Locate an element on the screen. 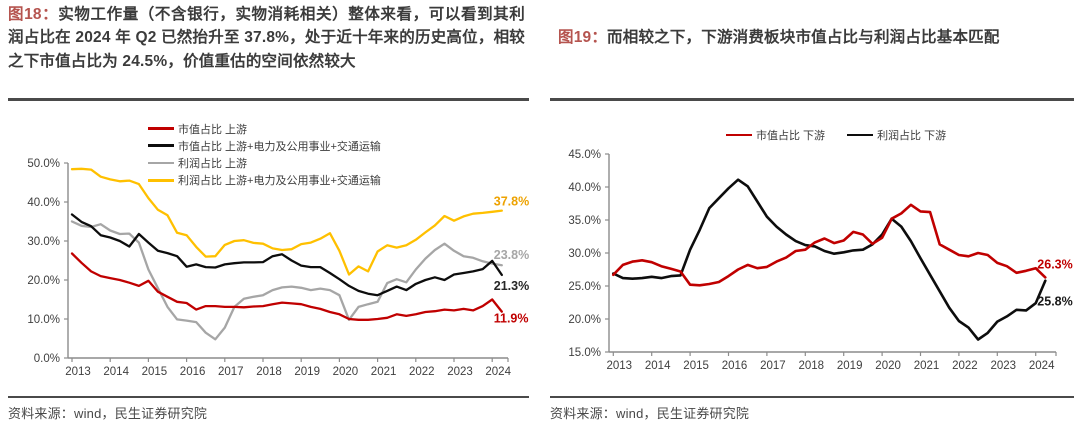  legend-label: 利润占比 上游+电力及公用事业+交通运输 is located at coordinates (279, 181).